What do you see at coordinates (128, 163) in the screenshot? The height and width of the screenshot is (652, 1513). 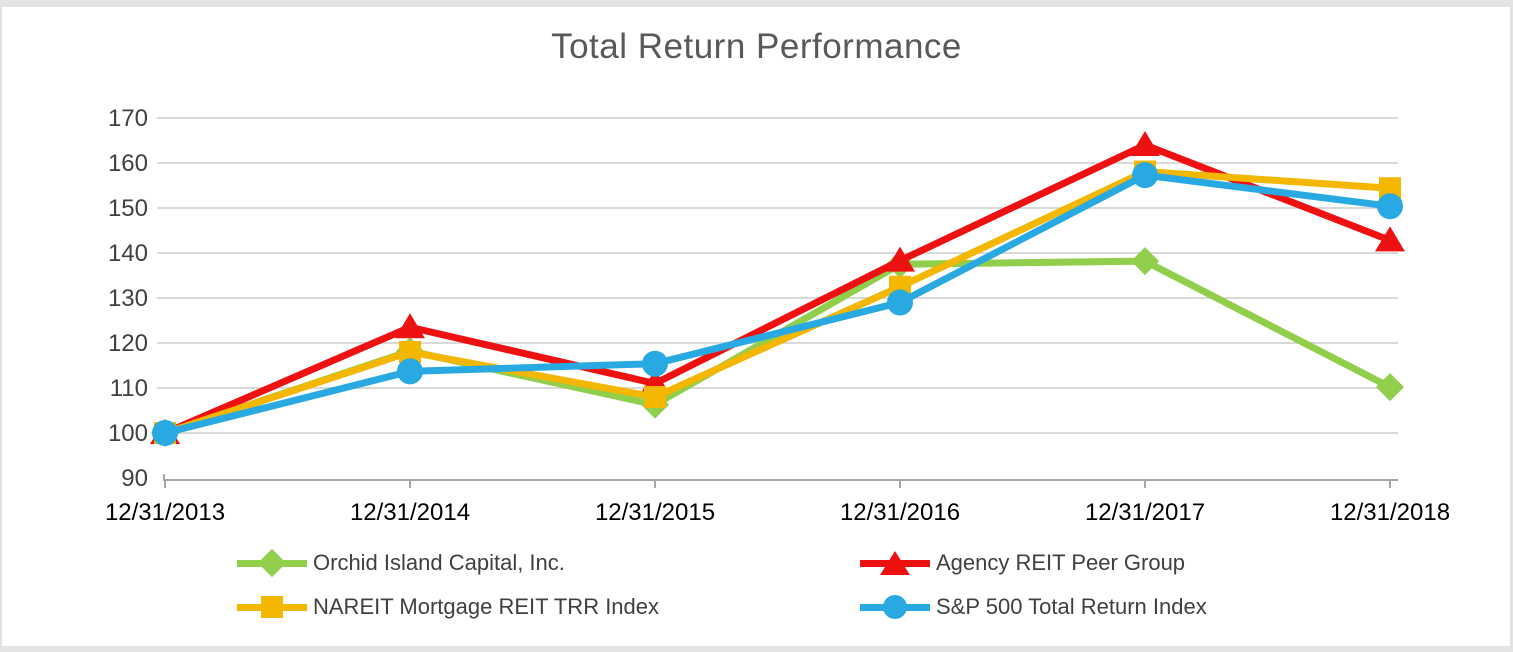 I see `y-axis-tick-label: 160` at bounding box center [128, 163].